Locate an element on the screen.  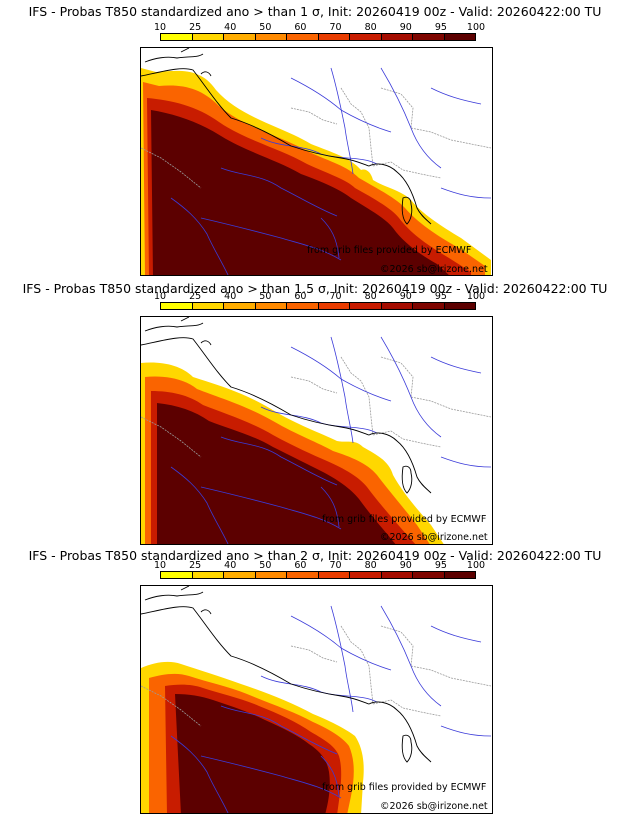
color-scale-1: 10 25 40 50 60 70 80 90 95 100 is located at coordinates (319, 31).